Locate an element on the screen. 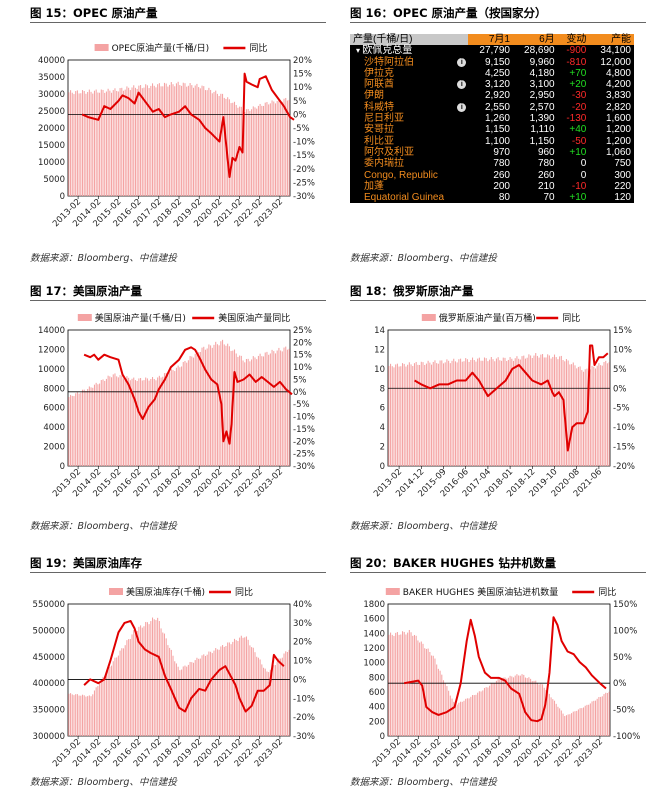 This screenshot has width=672, height=799. legend-label-line: 同比 is located at coordinates (571, 318).